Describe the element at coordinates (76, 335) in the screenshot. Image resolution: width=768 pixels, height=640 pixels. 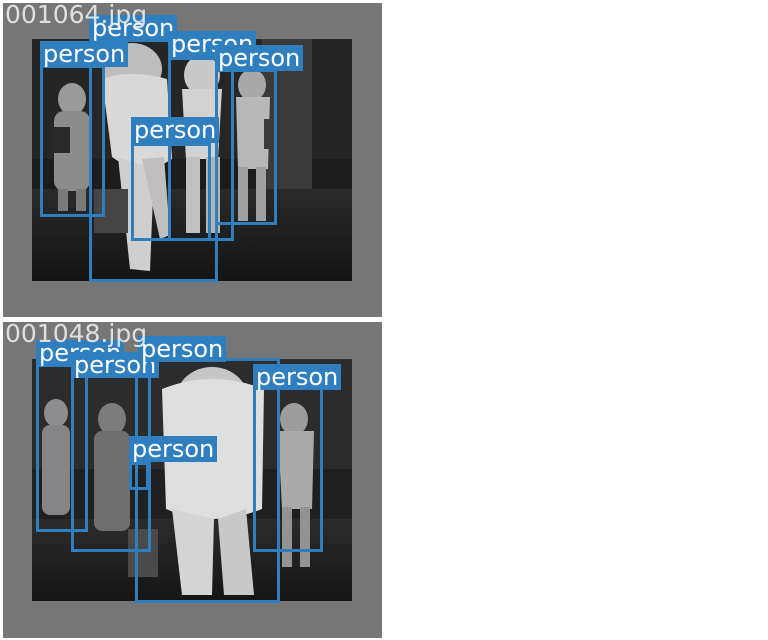
I see `image-filename: 001048.jpg` at that location.